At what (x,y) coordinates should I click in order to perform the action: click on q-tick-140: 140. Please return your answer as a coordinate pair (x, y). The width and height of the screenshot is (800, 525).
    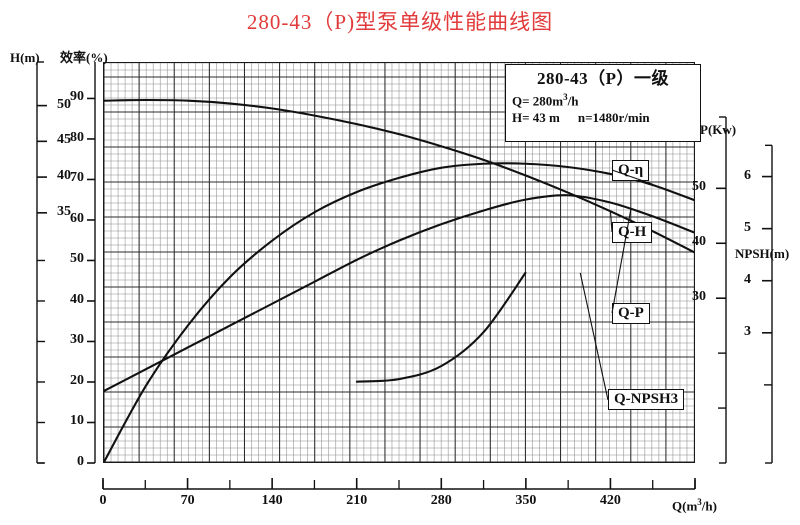
    Looking at the image, I should click on (272, 500).